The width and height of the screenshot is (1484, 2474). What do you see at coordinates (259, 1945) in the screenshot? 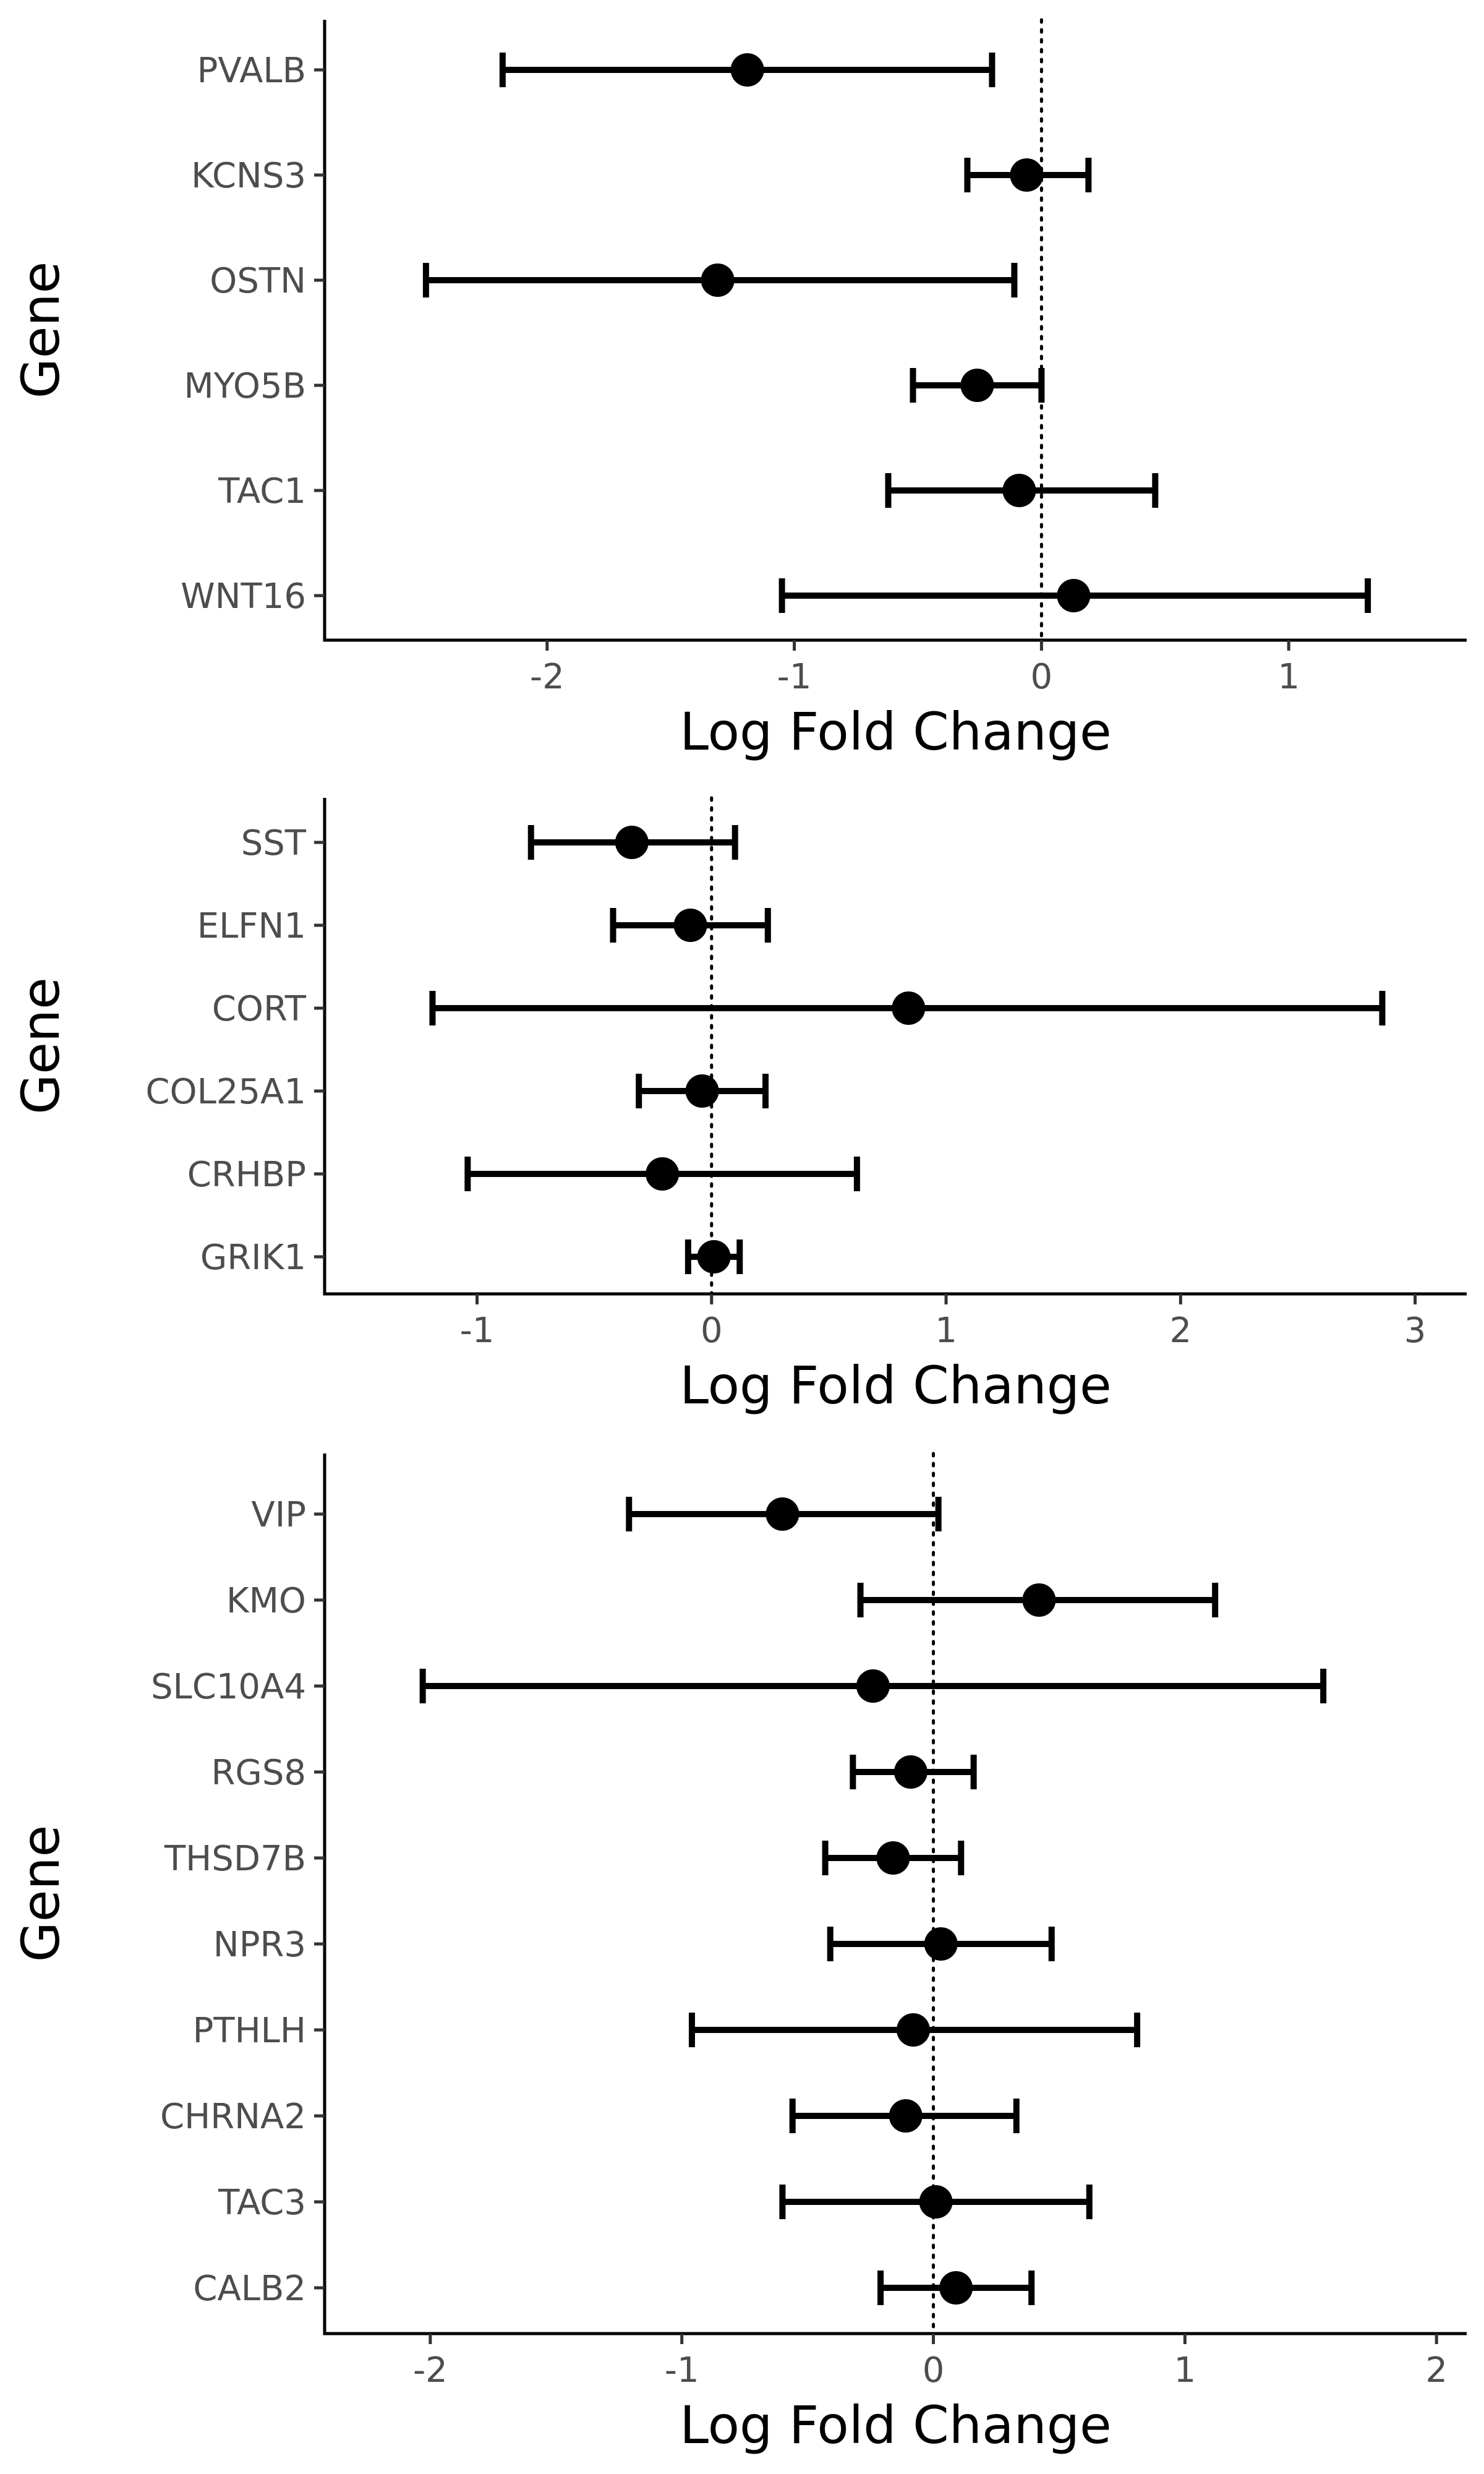
I see `gene-label: NPR3` at bounding box center [259, 1945].